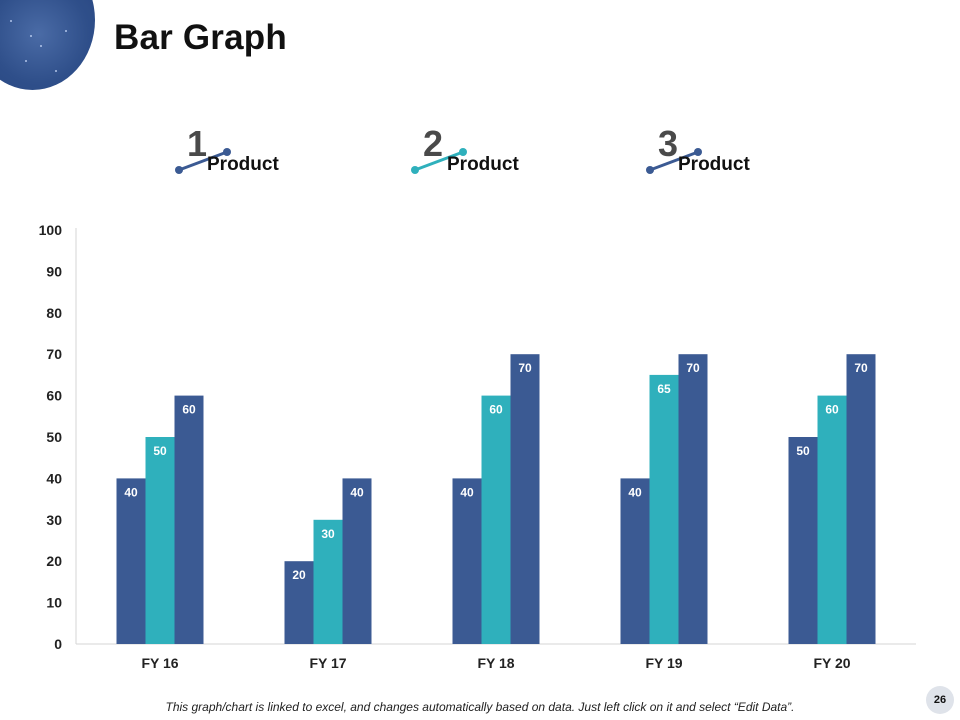 The width and height of the screenshot is (960, 720). Describe the element at coordinates (746, 152) in the screenshot. I see `legend-item-3: 3 Product` at that location.